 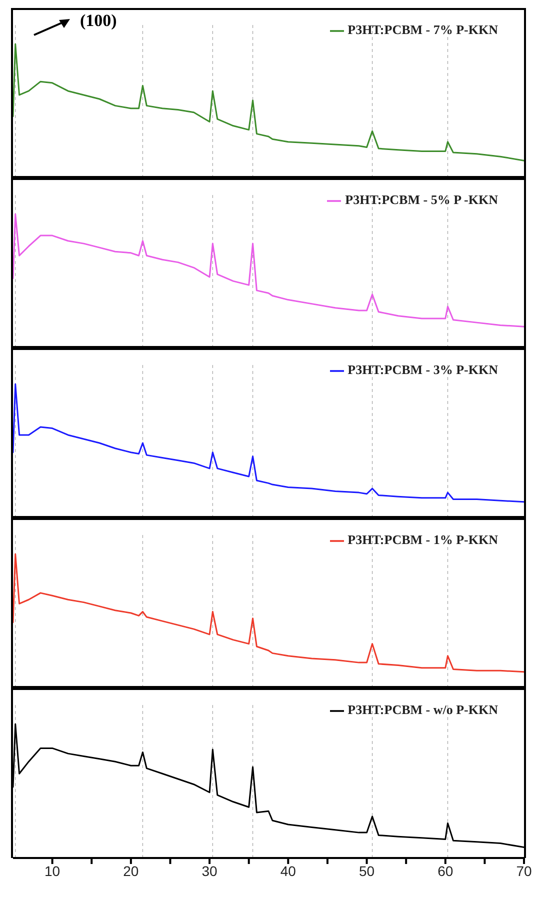 What do you see at coordinates (366, 870) in the screenshot?
I see `x-tick-label: 50` at bounding box center [366, 870].